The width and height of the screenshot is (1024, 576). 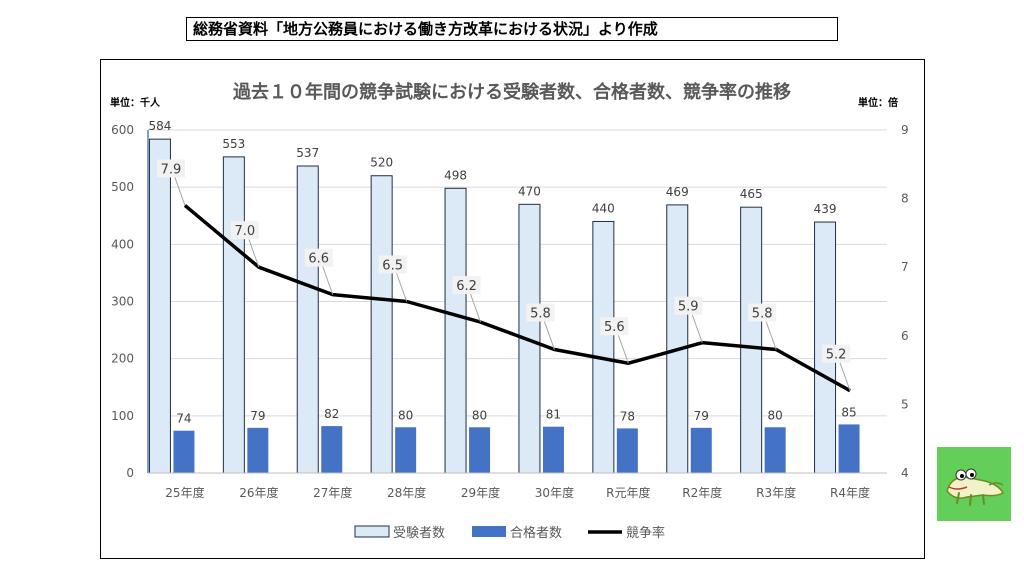 I want to click on y-left-tick-label: 500, so click(x=122, y=187).